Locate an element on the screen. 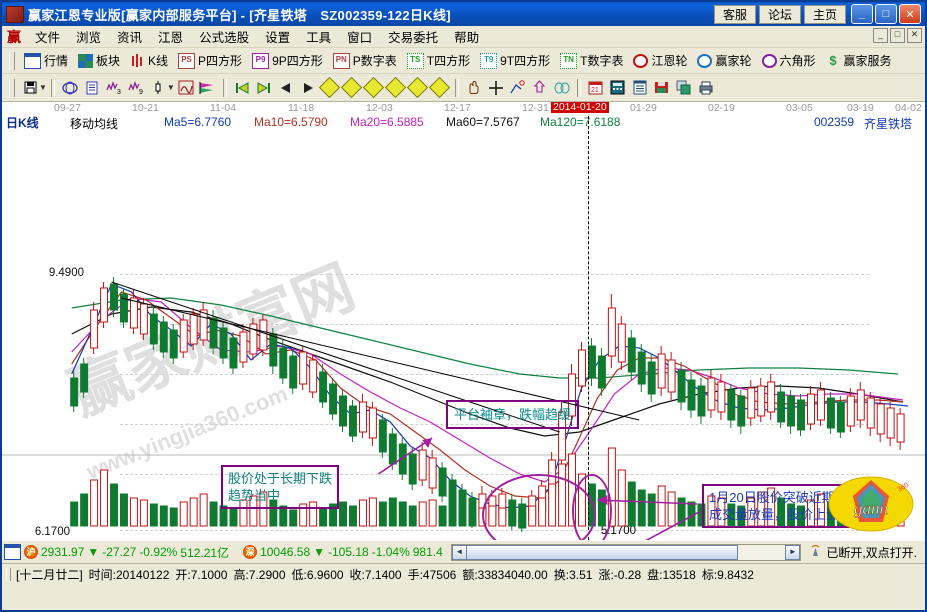 The width and height of the screenshot is (927, 612). forum-button: 论坛 is located at coordinates (780, 14).